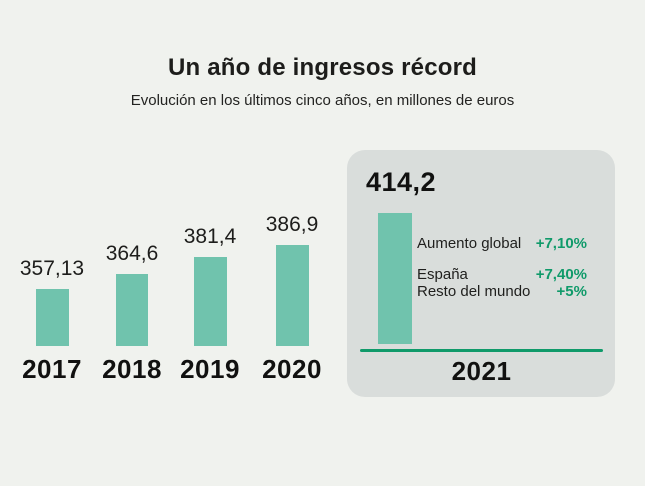 This screenshot has height=486, width=645. Describe the element at coordinates (481, 350) in the screenshot. I see `panel-underline` at that location.